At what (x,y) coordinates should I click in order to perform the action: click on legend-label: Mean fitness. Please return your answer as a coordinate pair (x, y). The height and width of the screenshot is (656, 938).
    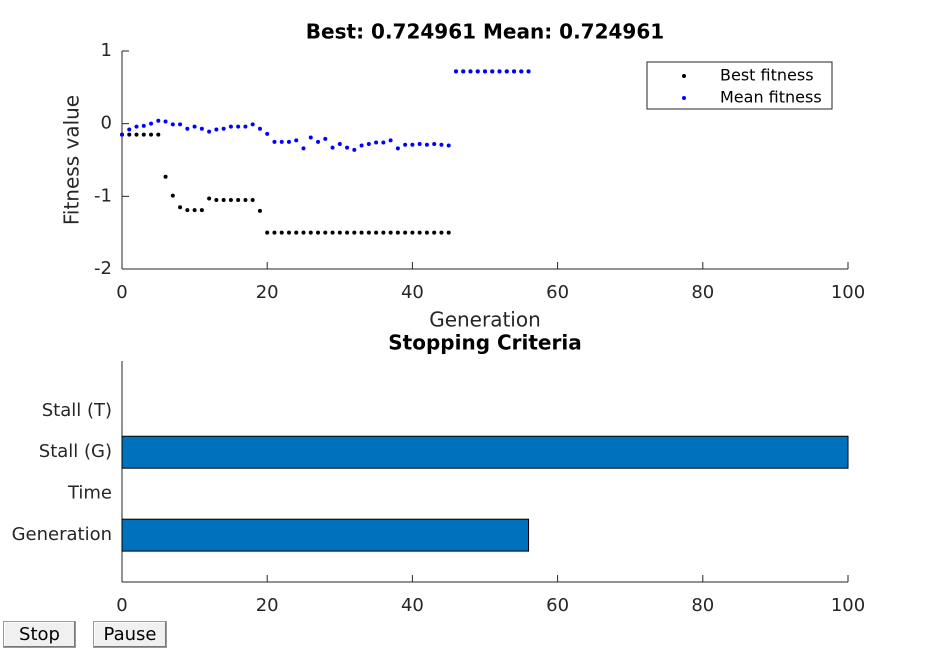
    Looking at the image, I should click on (771, 97).